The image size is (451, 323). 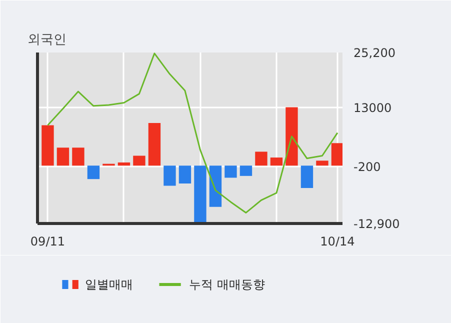 What do you see at coordinates (226, 285) in the screenshot?
I see `legend-label: 누적 매매동향` at bounding box center [226, 285].